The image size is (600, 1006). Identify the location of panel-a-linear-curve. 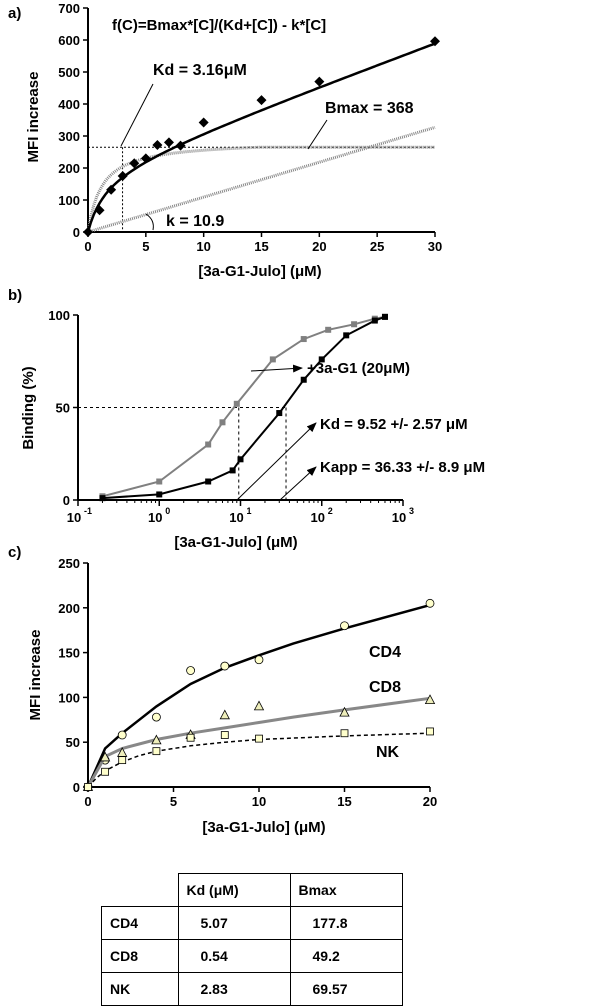
(261, 179).